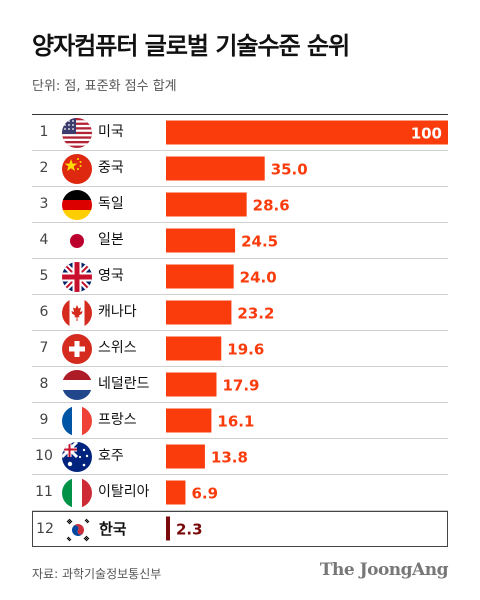 Image resolution: width=480 pixels, height=600 pixels. I want to click on chart-row: 4 일본, so click(240, 241).